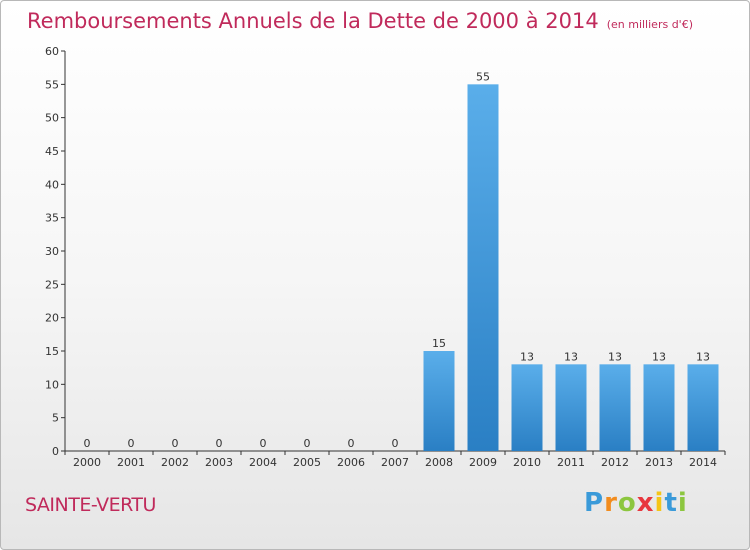 This screenshot has width=750, height=550. I want to click on value-label-2010: 13, so click(527, 356).